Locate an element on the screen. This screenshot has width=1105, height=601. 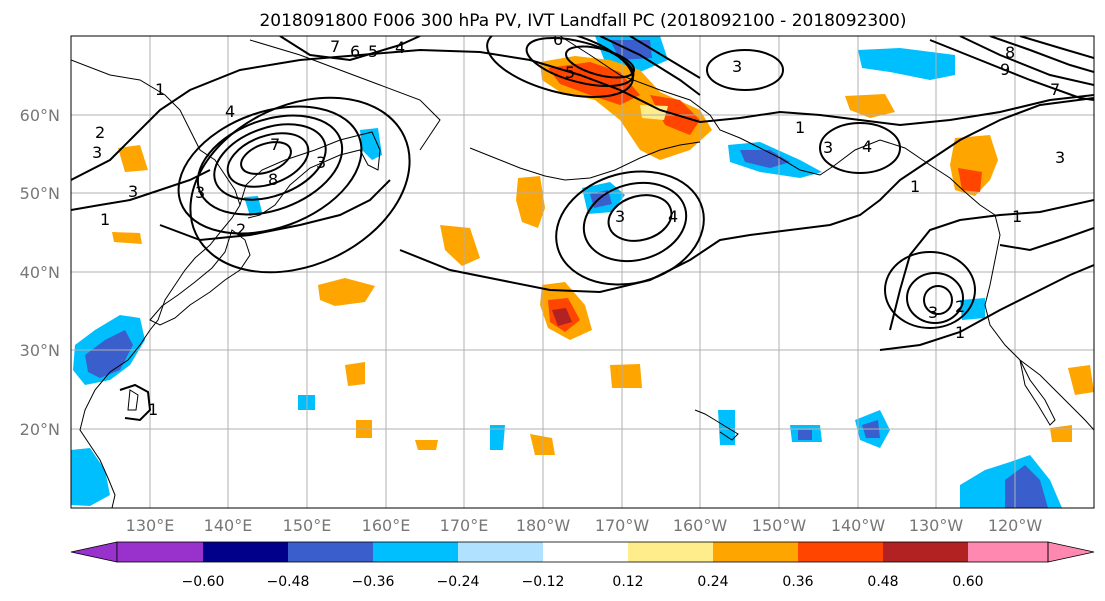
coastline-japan is located at coordinates (200, 277).